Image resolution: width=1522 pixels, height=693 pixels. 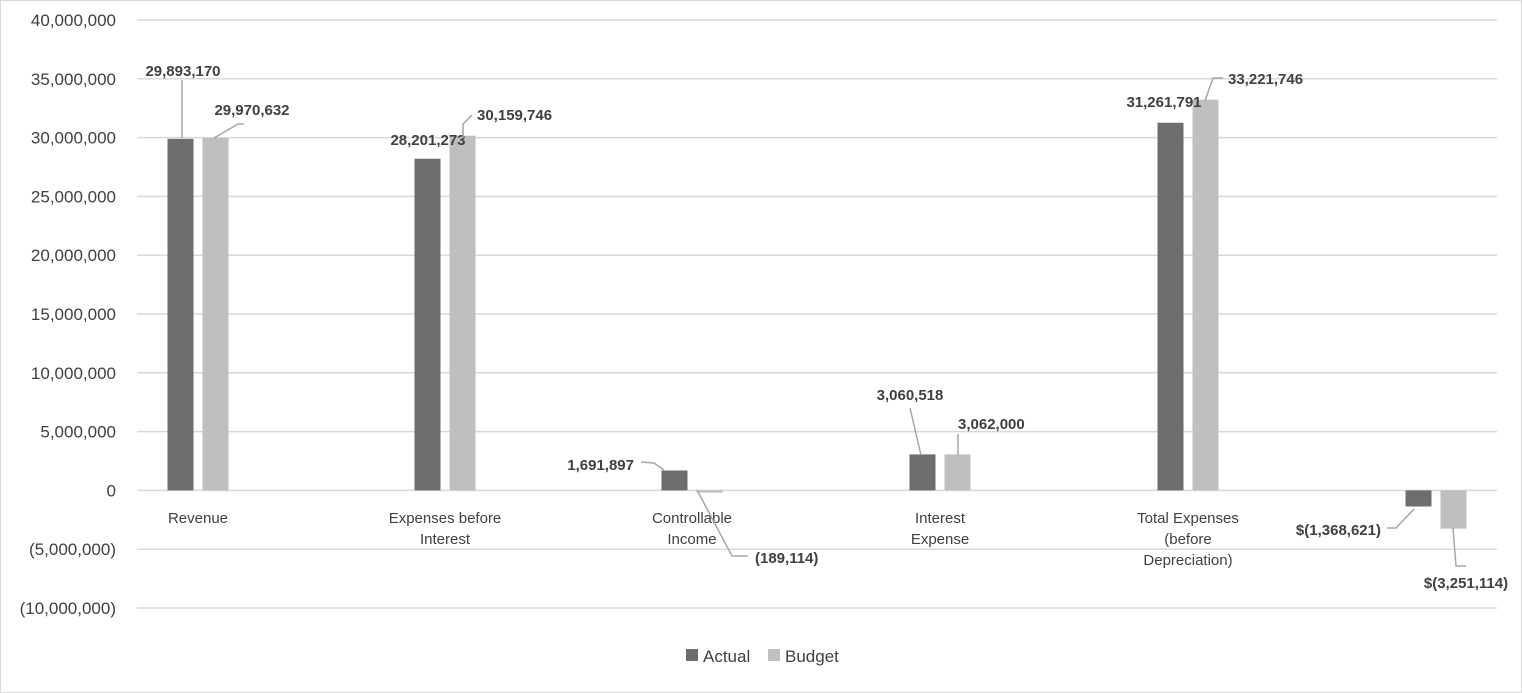 What do you see at coordinates (940, 539) in the screenshot?
I see `category-label: Expense` at bounding box center [940, 539].